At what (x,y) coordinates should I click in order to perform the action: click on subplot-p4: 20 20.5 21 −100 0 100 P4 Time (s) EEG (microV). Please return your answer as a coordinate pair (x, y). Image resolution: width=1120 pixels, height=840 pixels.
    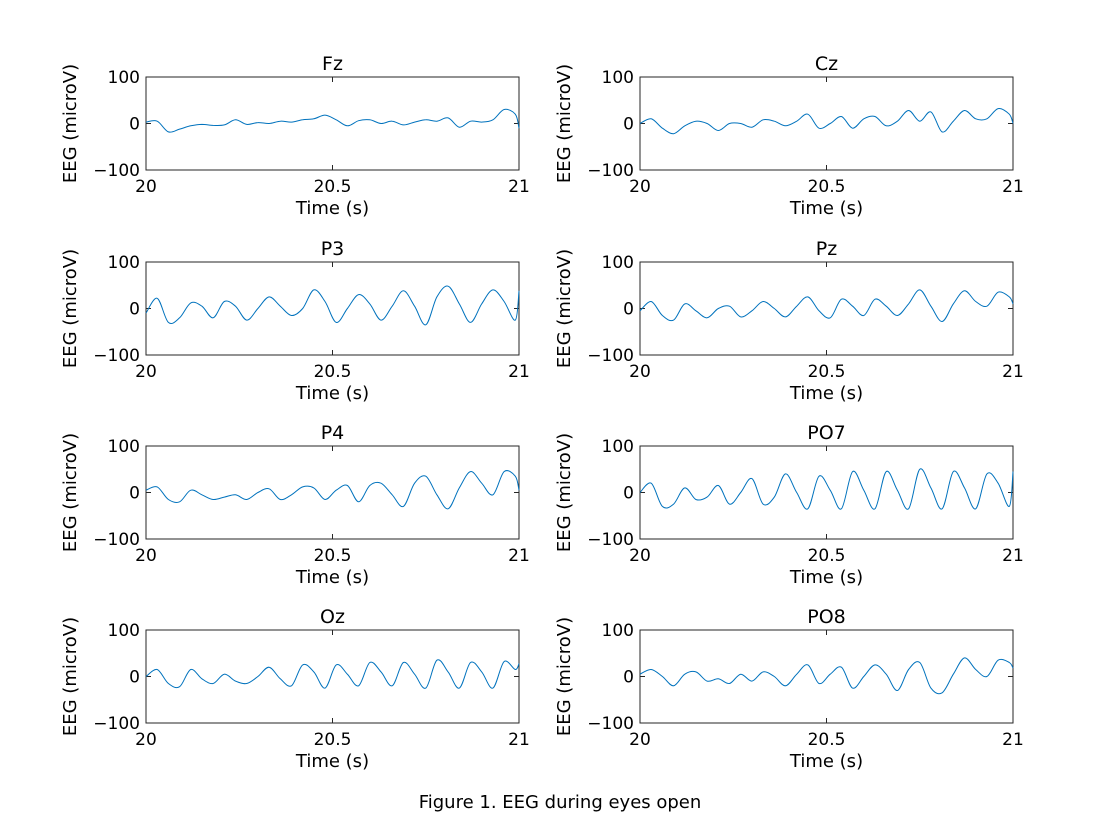
    Looking at the image, I should click on (295, 505).